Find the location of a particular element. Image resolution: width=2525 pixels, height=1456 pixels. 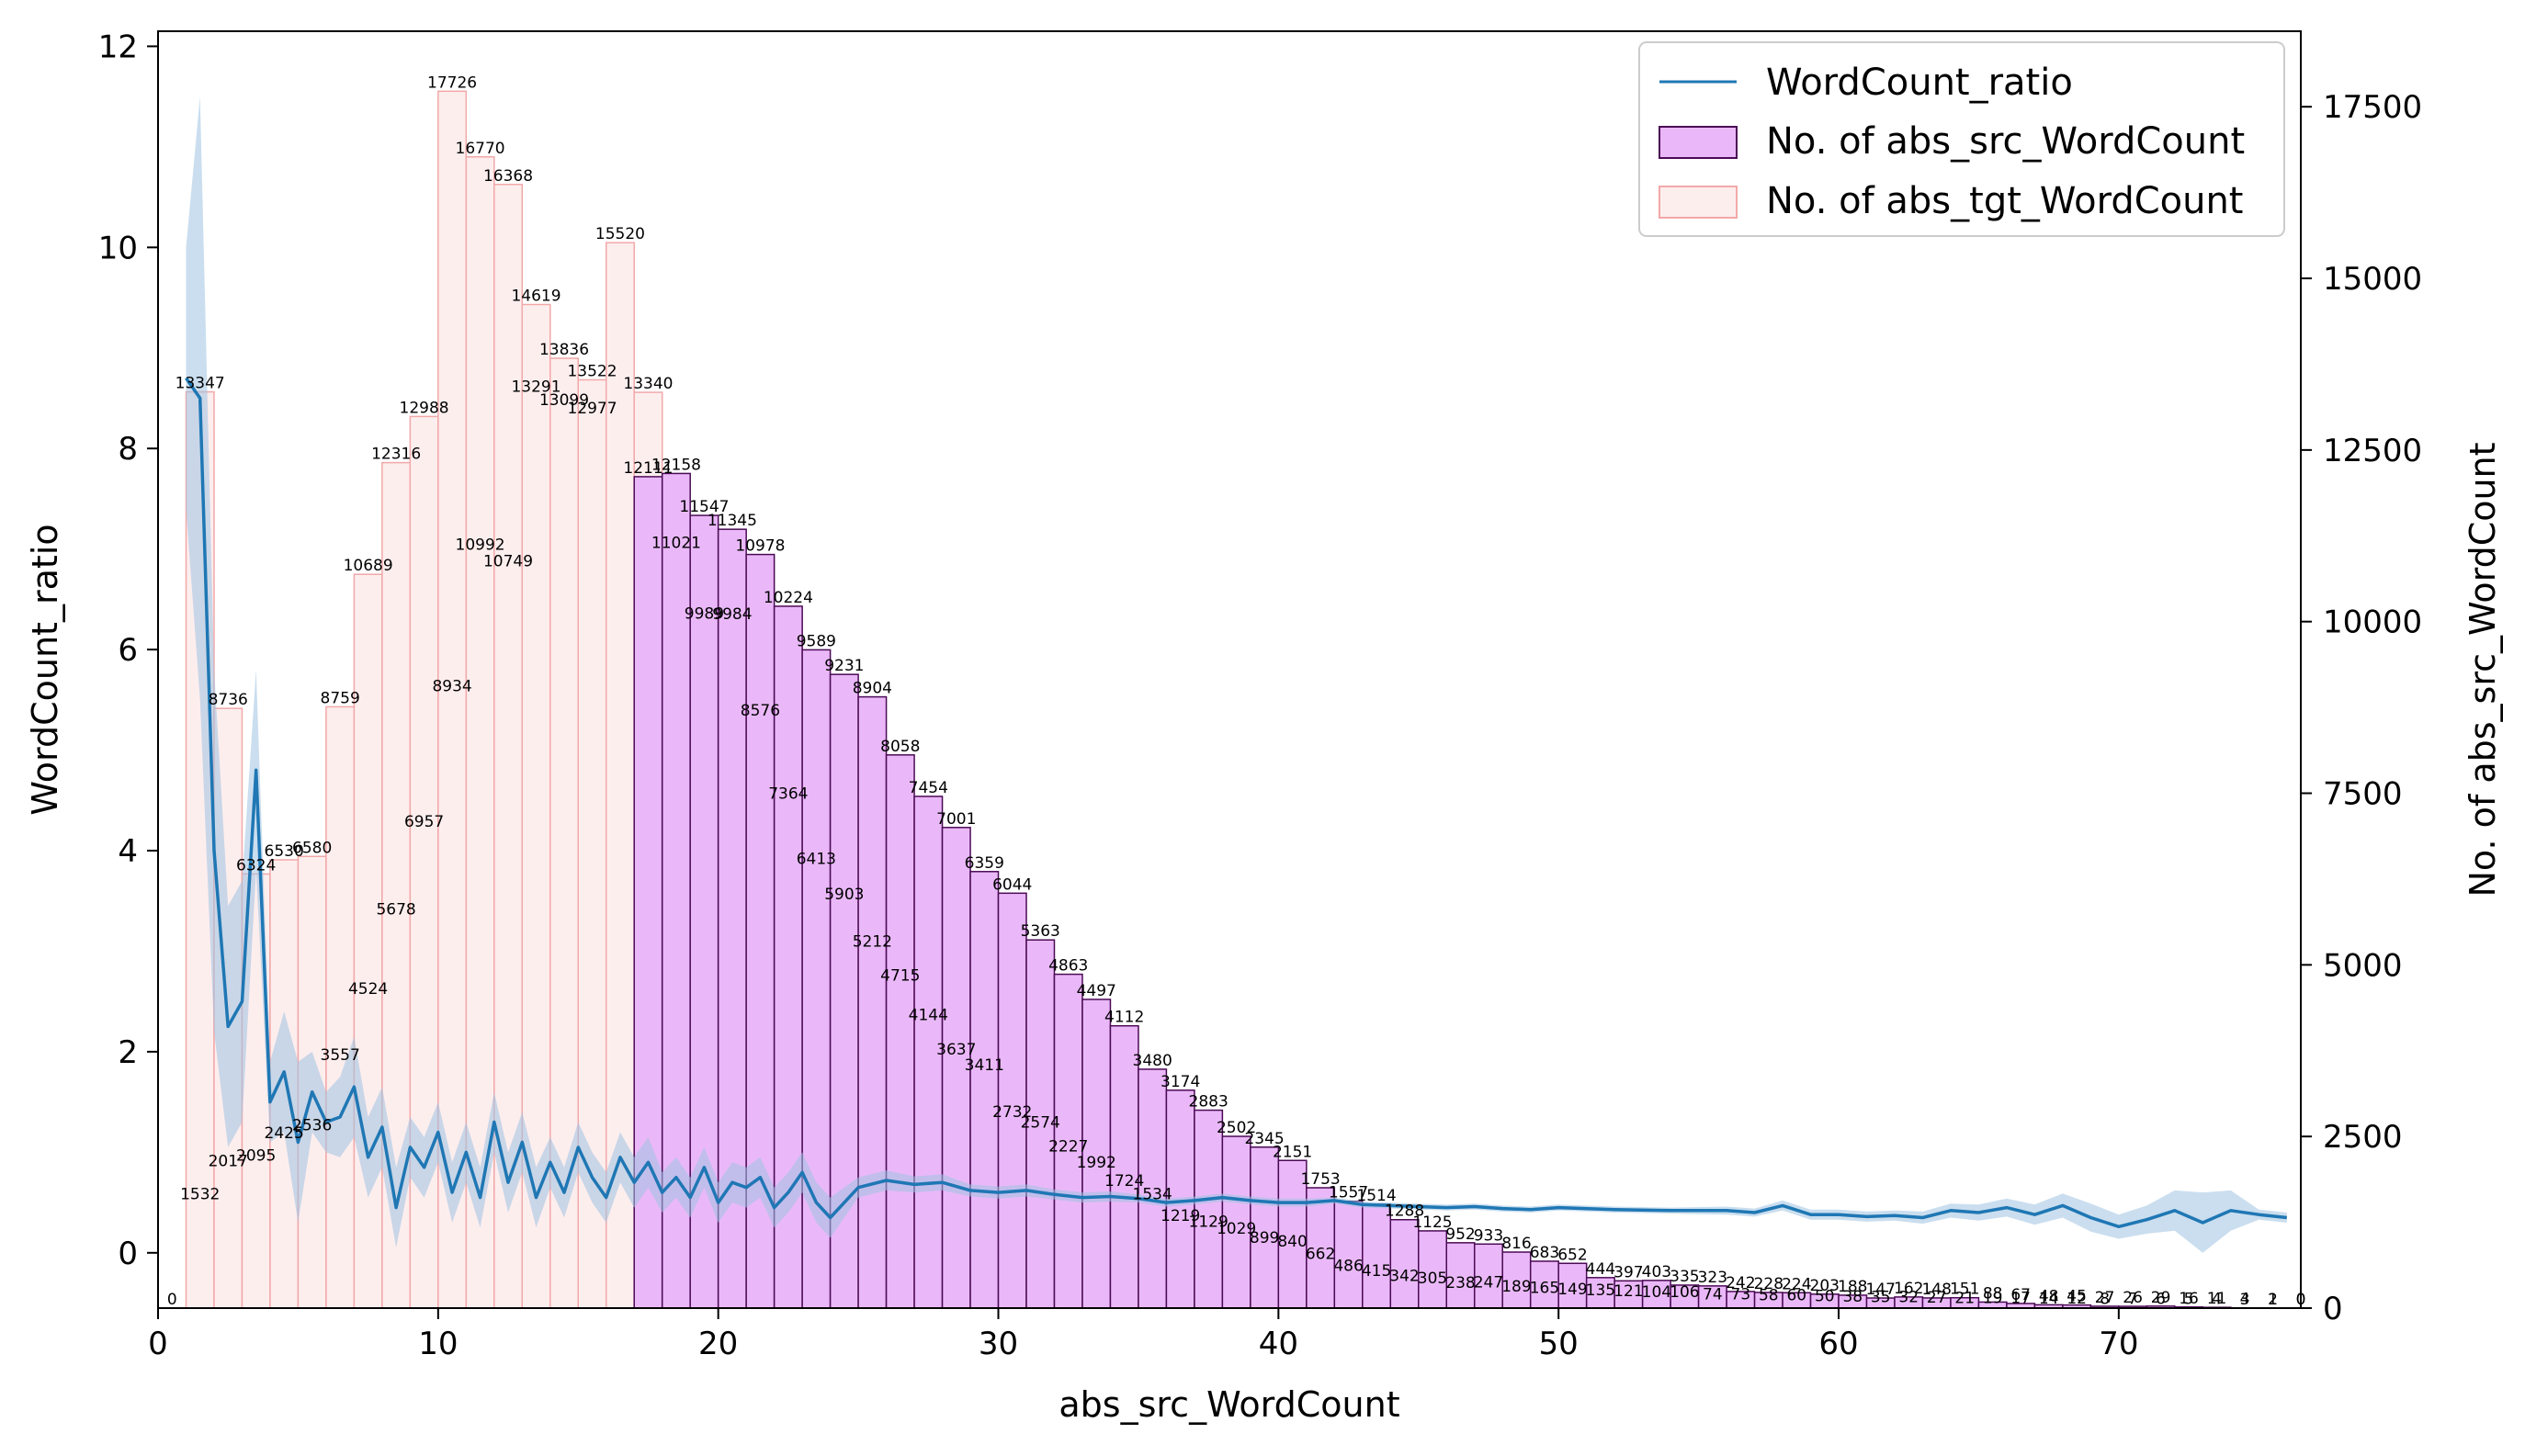

y-tick-label-10: 10 is located at coordinates (118, 248).